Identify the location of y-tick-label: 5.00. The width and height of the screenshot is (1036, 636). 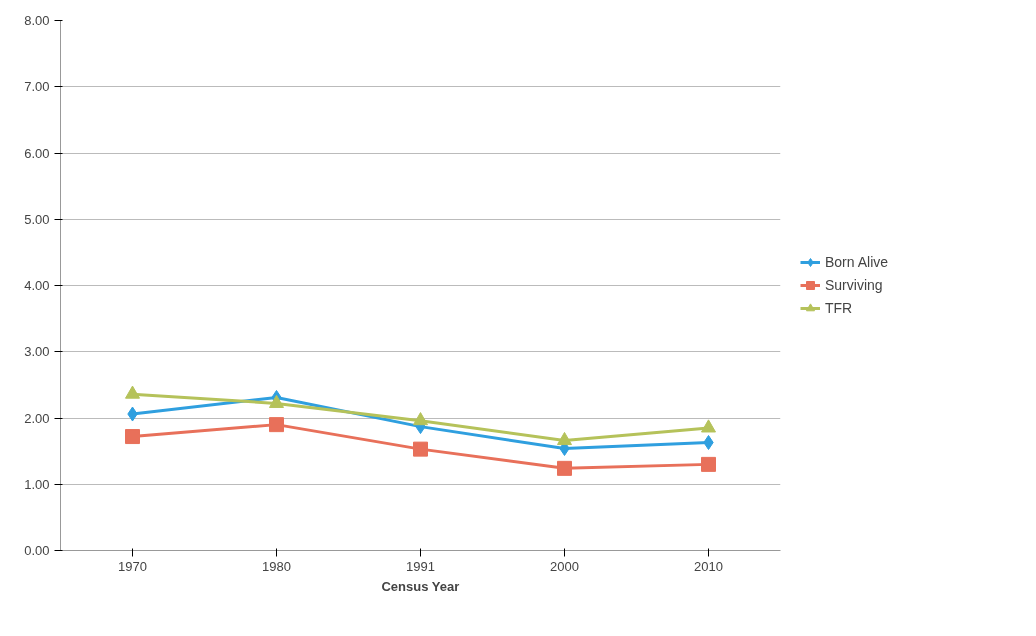
(37, 219).